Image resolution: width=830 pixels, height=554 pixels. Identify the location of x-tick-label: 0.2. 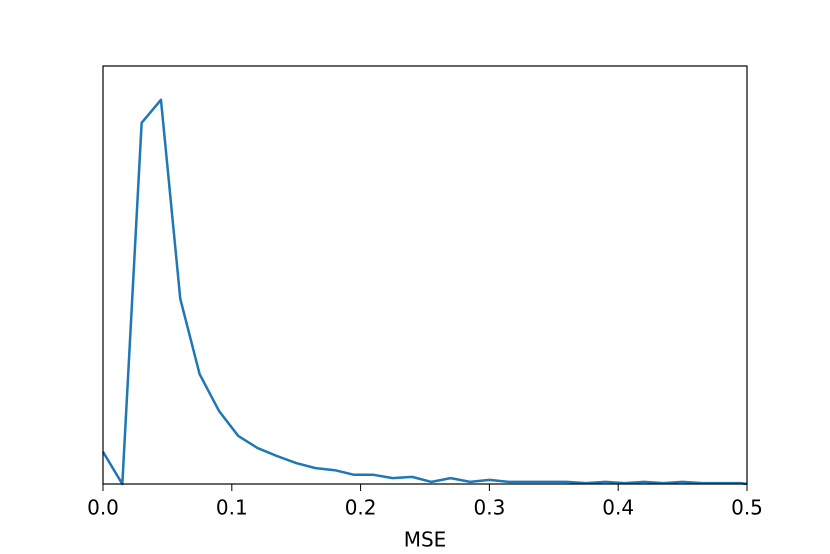
(361, 508).